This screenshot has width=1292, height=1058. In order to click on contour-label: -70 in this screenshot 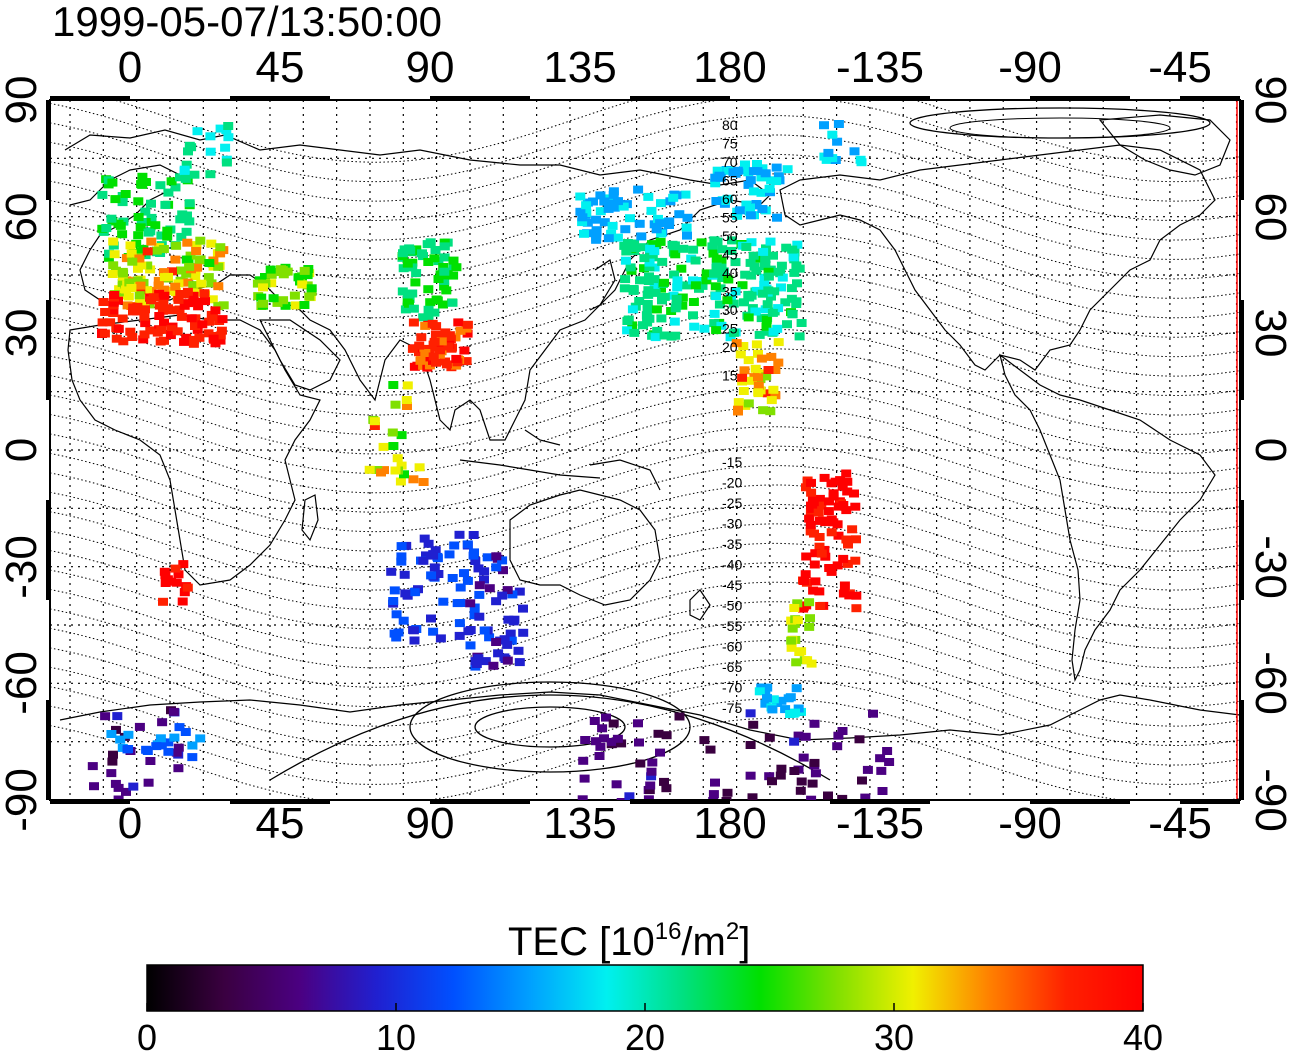, I will do `click(732, 688)`.